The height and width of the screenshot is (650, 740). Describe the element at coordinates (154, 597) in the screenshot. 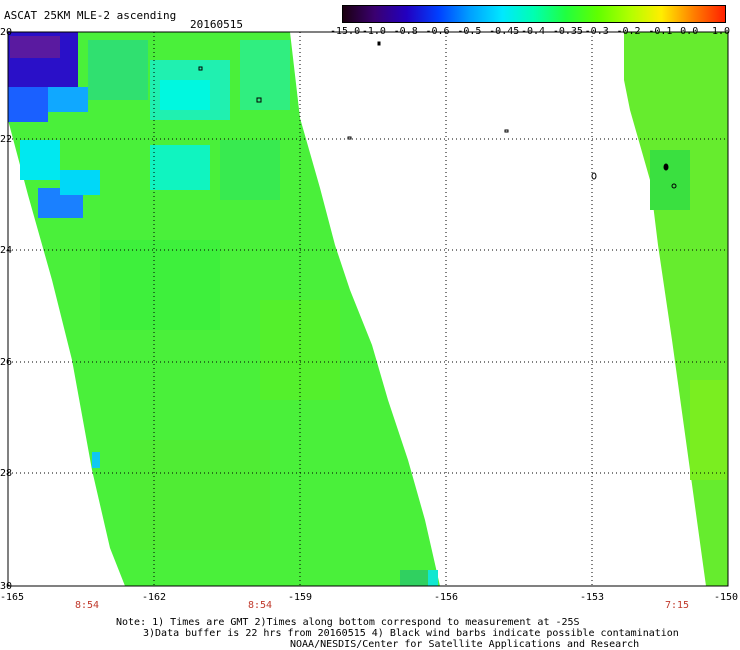

I see `longitude-label: -162` at that location.